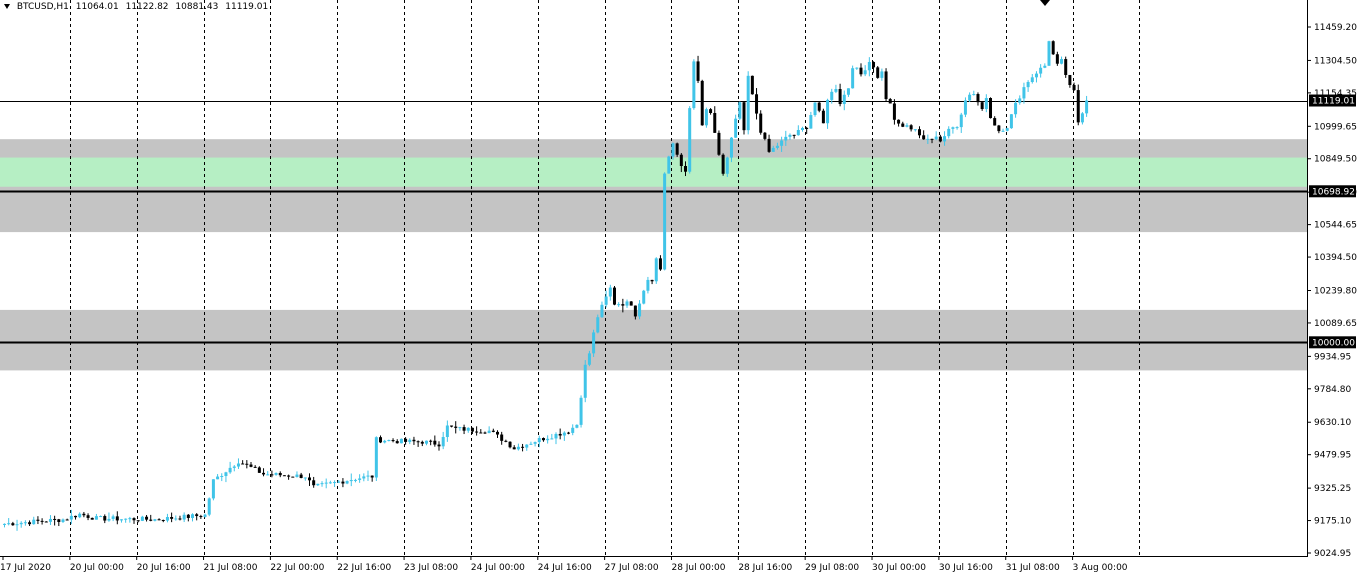 This screenshot has height=577, width=1358. Describe the element at coordinates (1335, 94) in the screenshot. I see `y-tick-label: 11154.35` at that location.